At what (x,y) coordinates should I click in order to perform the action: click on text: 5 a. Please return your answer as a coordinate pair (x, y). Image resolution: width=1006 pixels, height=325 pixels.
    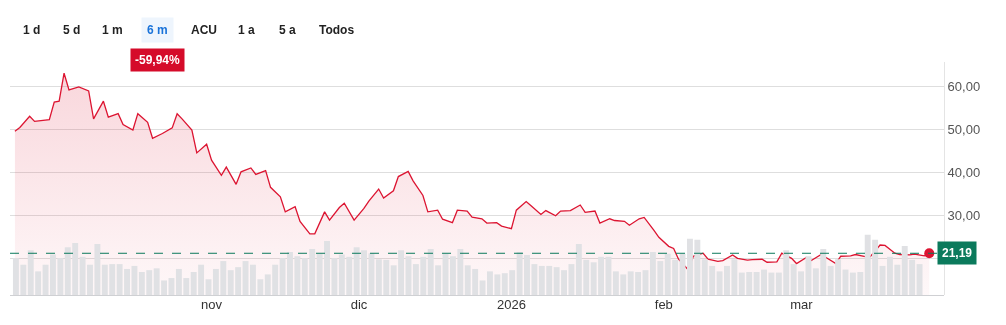
    Looking at the image, I should click on (288, 30).